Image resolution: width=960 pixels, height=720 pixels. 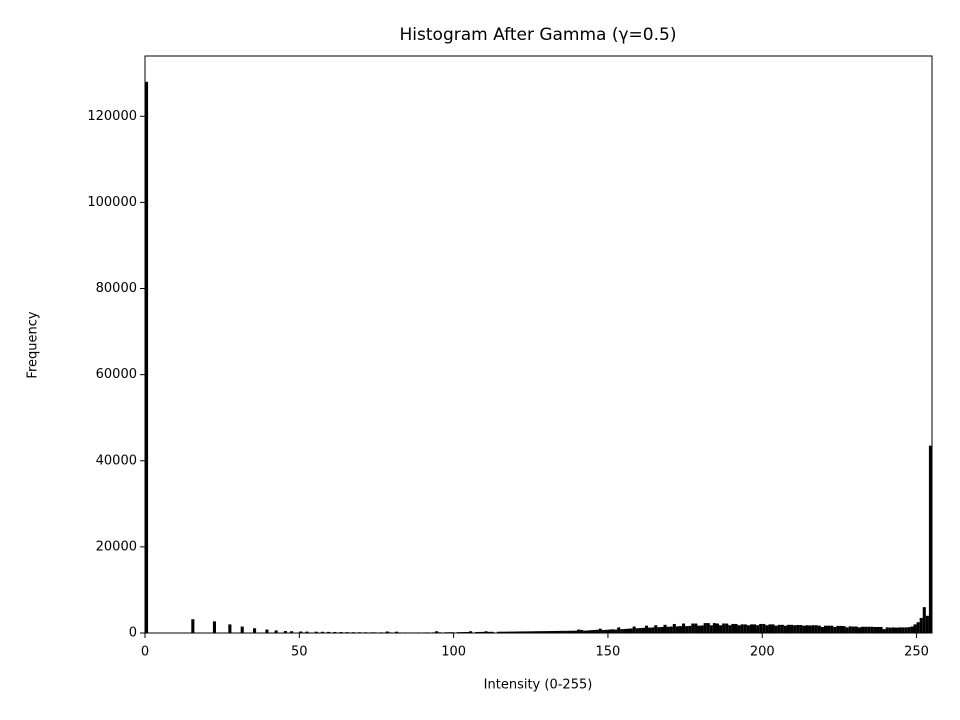 What do you see at coordinates (116, 374) in the screenshot?
I see `y-tick-label: 60000` at bounding box center [116, 374].